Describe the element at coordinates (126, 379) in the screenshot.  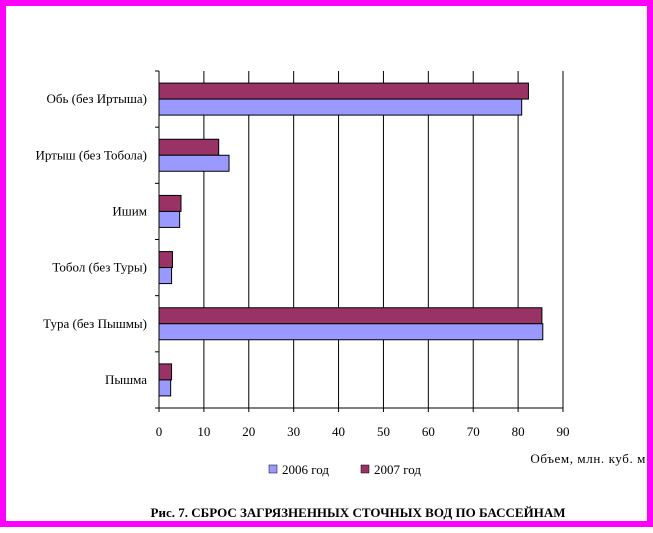
I see `category-label-5: Пышма` at that location.